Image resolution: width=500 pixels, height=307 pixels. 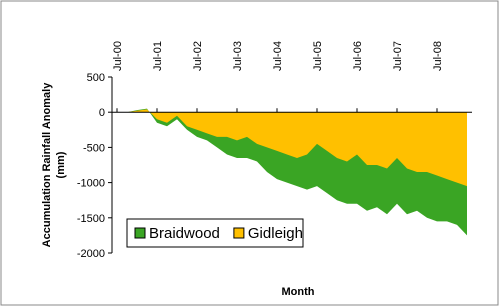 What do you see at coordinates (91, 184) in the screenshot?
I see `y-tick-label: -1000` at bounding box center [91, 184].